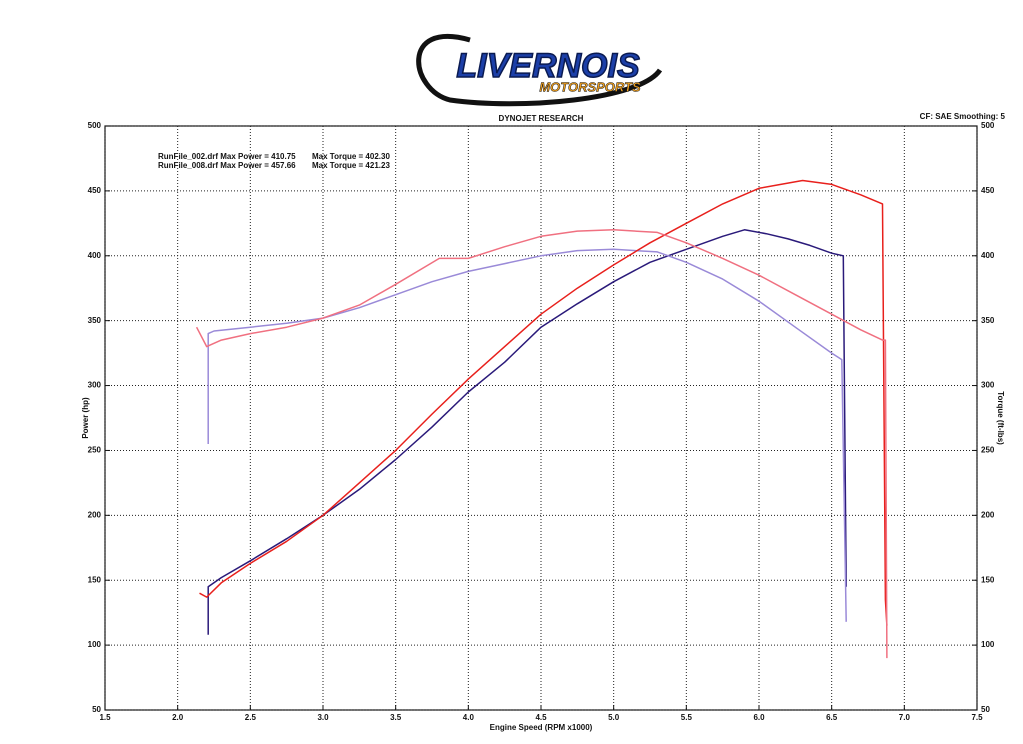 This screenshot has height=744, width=1023. What do you see at coordinates (351, 156) in the screenshot?
I see `legend-text: Max Torque = 402.30` at bounding box center [351, 156].